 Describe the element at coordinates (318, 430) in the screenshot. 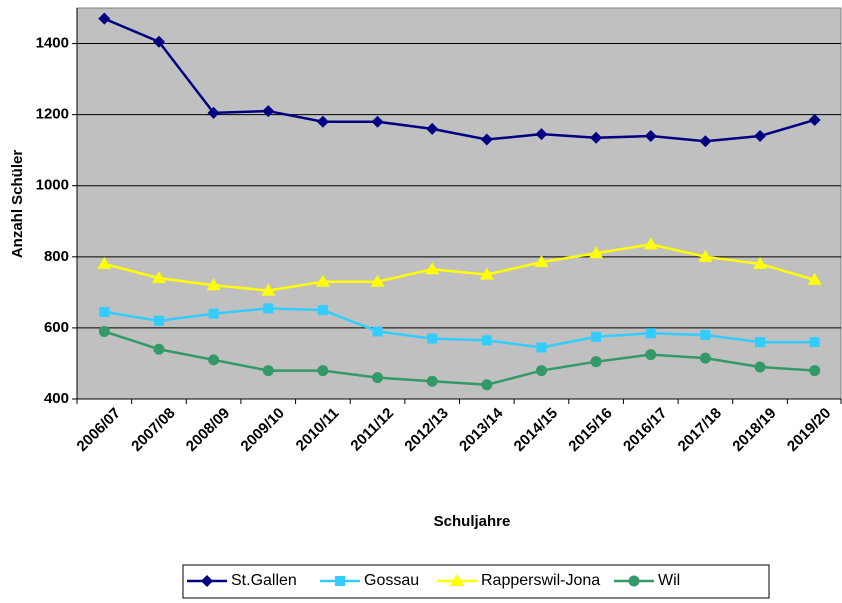

I see `x-tick-label: 2010/11` at that location.